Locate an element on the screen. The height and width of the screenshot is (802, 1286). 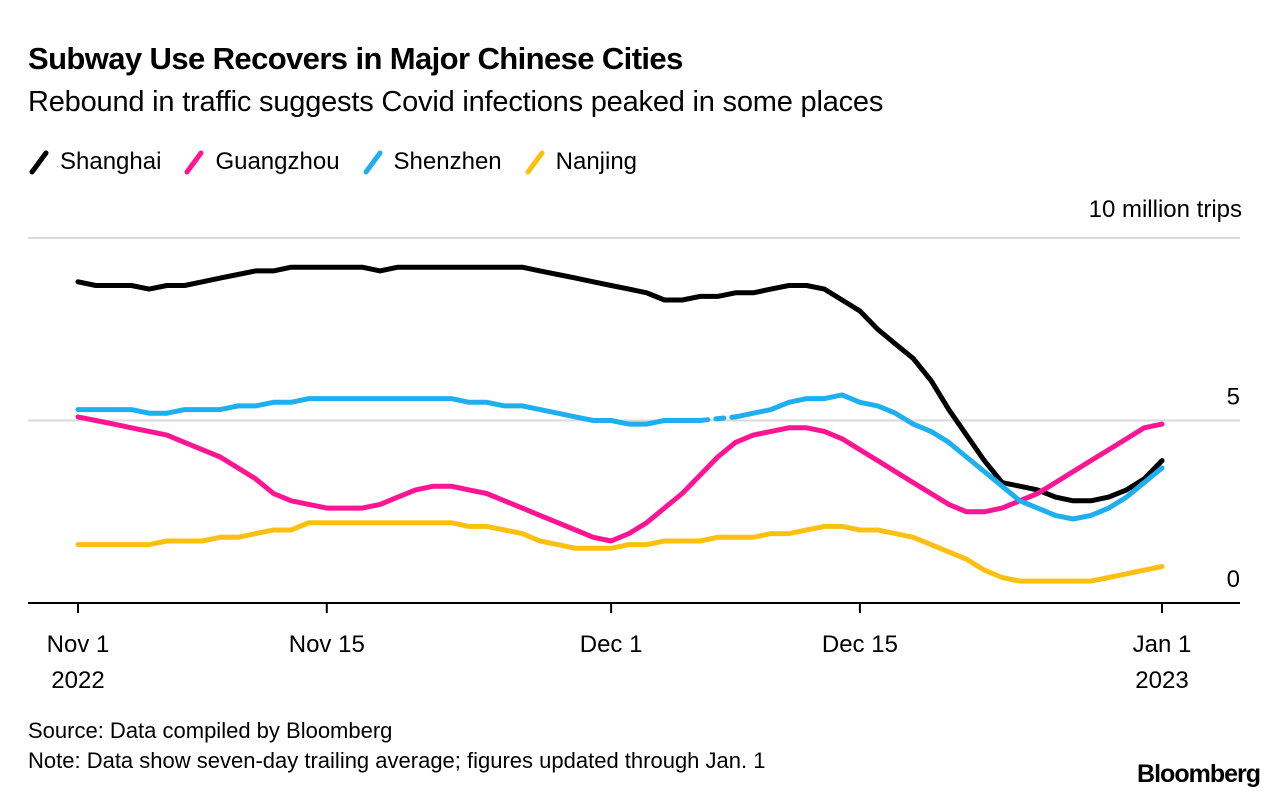
y-tick-label: 5 is located at coordinates (1233, 397).